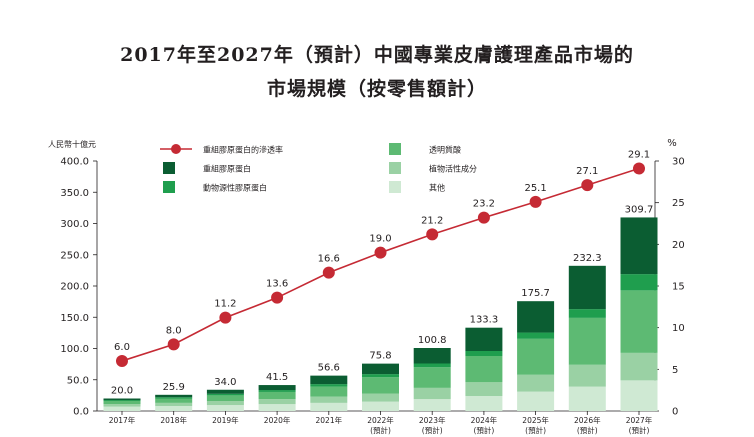 This screenshot has width=754, height=437. Describe the element at coordinates (122, 391) in the screenshot. I see `bar-total-label: 20.0` at that location.